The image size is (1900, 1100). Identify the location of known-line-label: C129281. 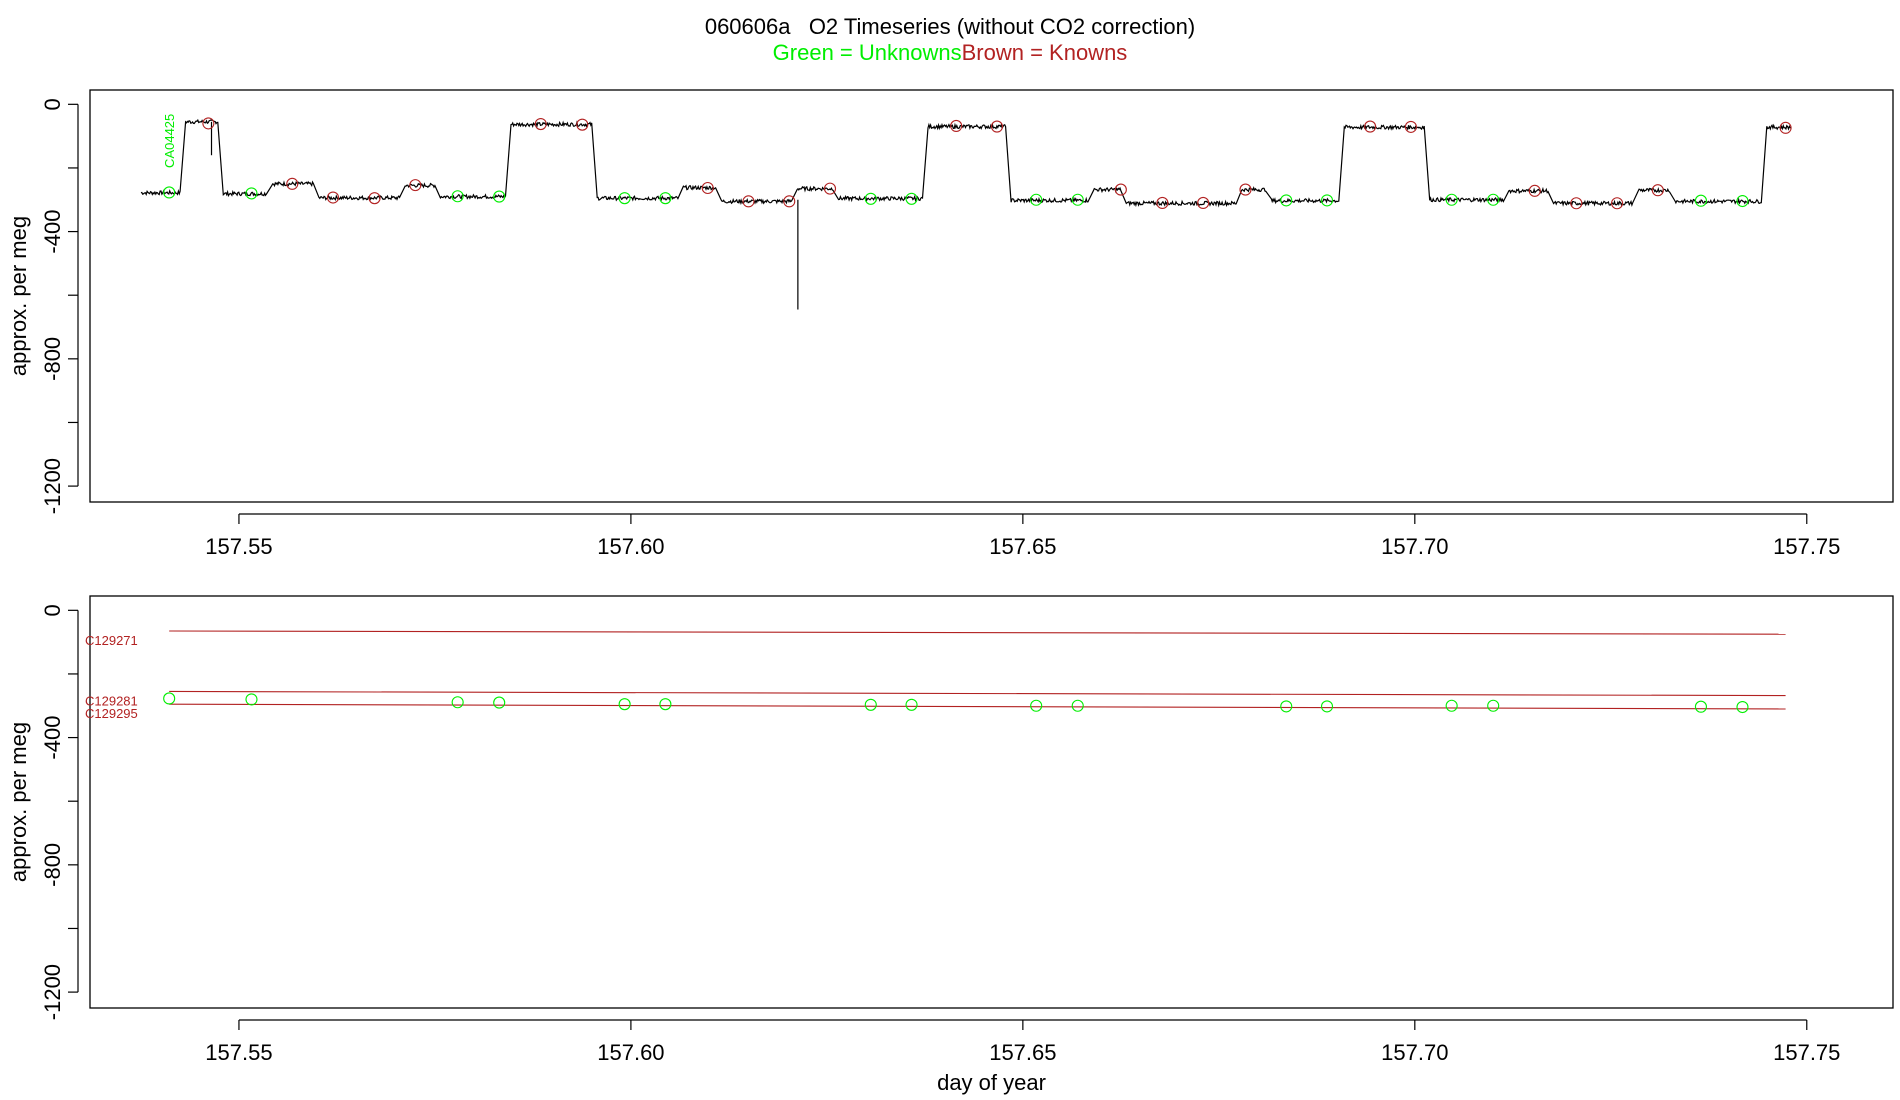
(111, 700).